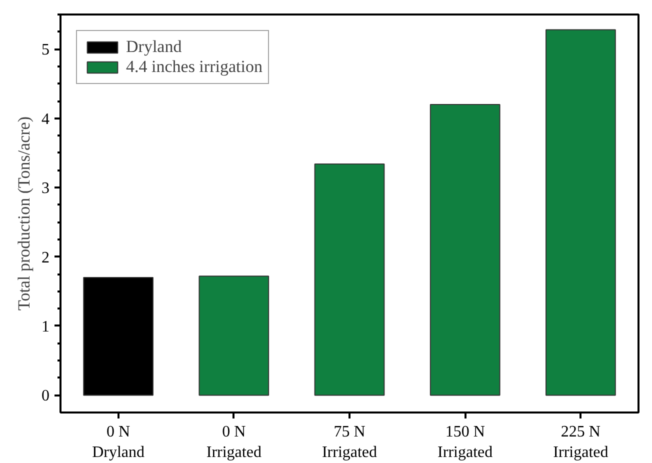 The width and height of the screenshot is (652, 463). I want to click on y-tick-label: 1, so click(46, 327).